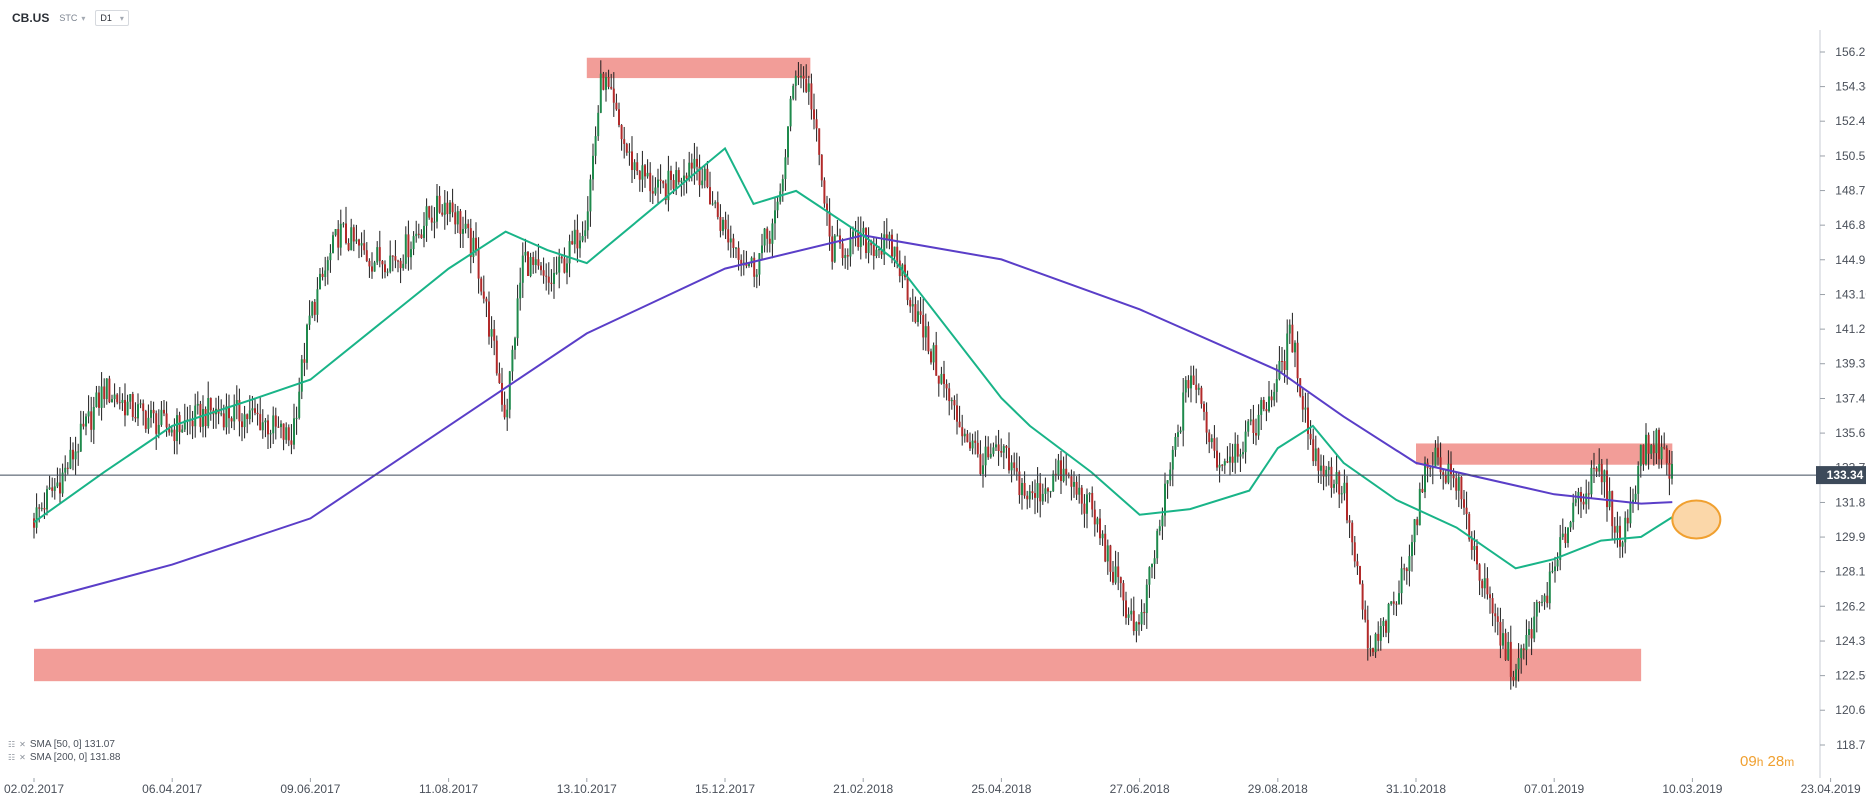 This screenshot has height=805, width=1866. I want to click on x-tick-label: 15.12.2017, so click(725, 789).